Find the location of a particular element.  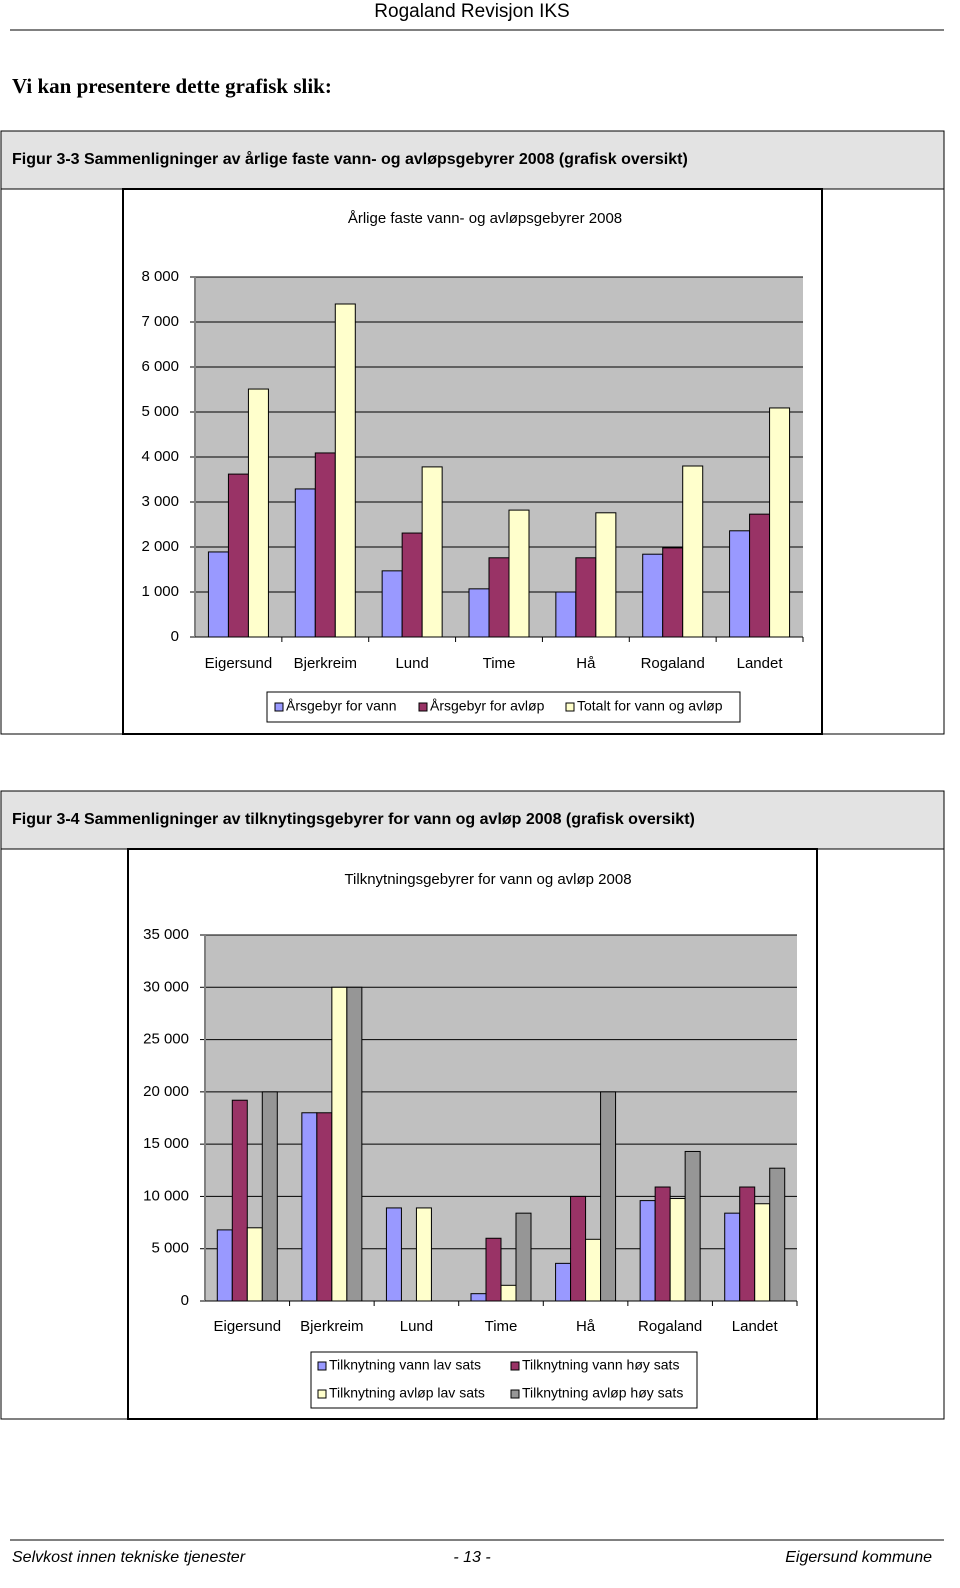

intro-text: Vi kan presentere dette grafisk slik: is located at coordinates (172, 86).